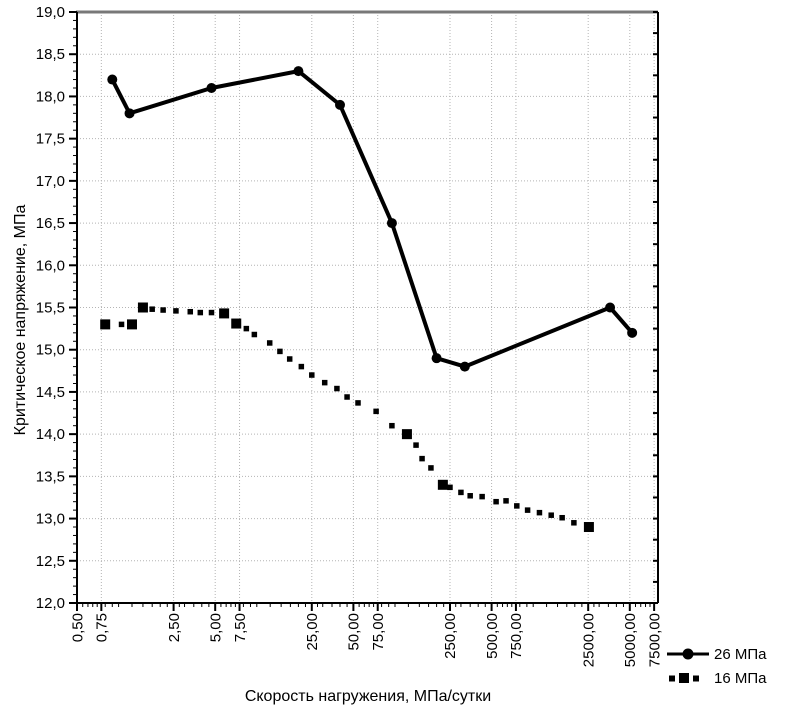 Image resolution: width=785 pixels, height=724 pixels. What do you see at coordinates (688, 654) in the screenshot?
I see `line-circle-marker-icon` at bounding box center [688, 654].